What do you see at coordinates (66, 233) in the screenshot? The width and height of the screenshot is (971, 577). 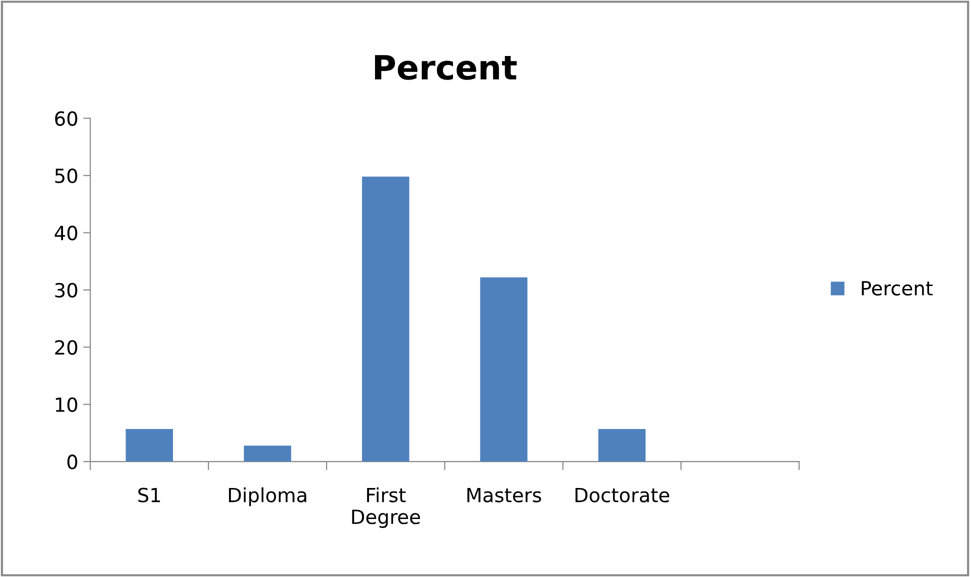 I see `y-tick-label: 40` at bounding box center [66, 233].